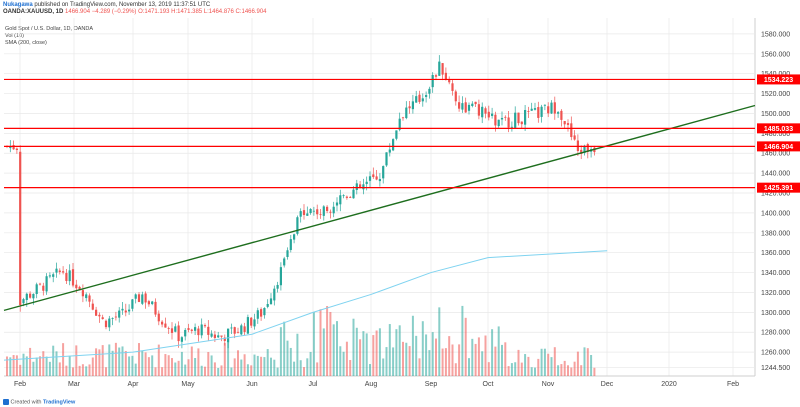 The height and width of the screenshot is (407, 800). What do you see at coordinates (14, 36) in the screenshot?
I see `legend-volume: Vol (10)` at bounding box center [14, 36].